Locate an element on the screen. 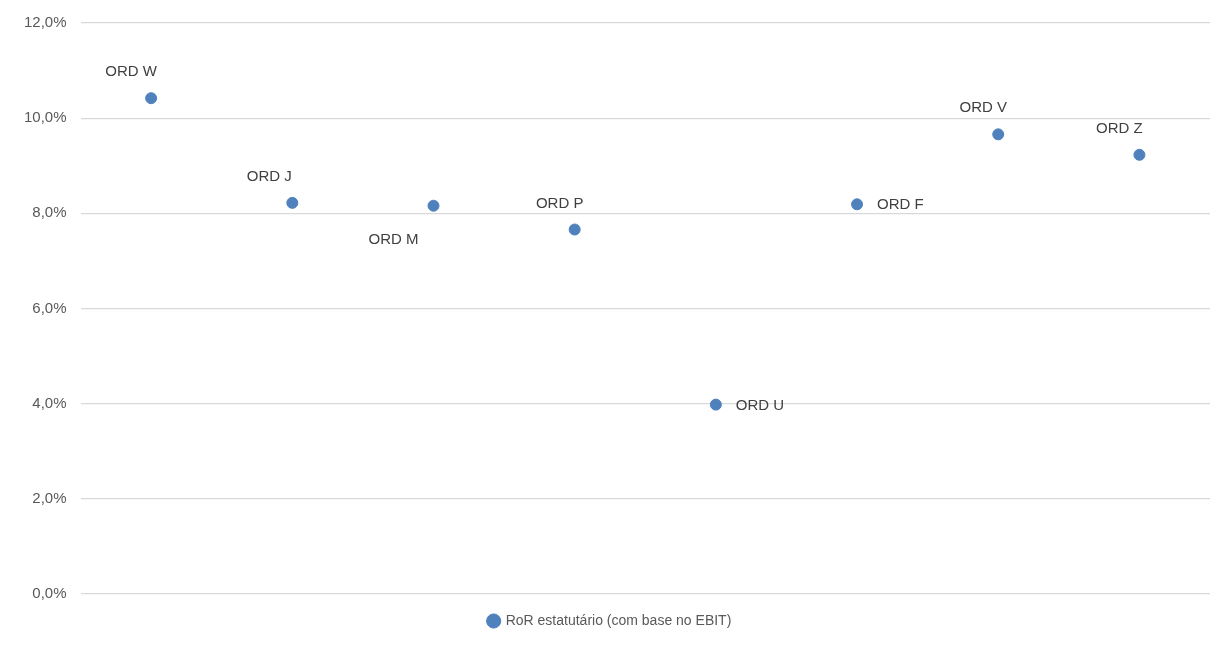  y-tick-label: 2,0% is located at coordinates (49, 497).